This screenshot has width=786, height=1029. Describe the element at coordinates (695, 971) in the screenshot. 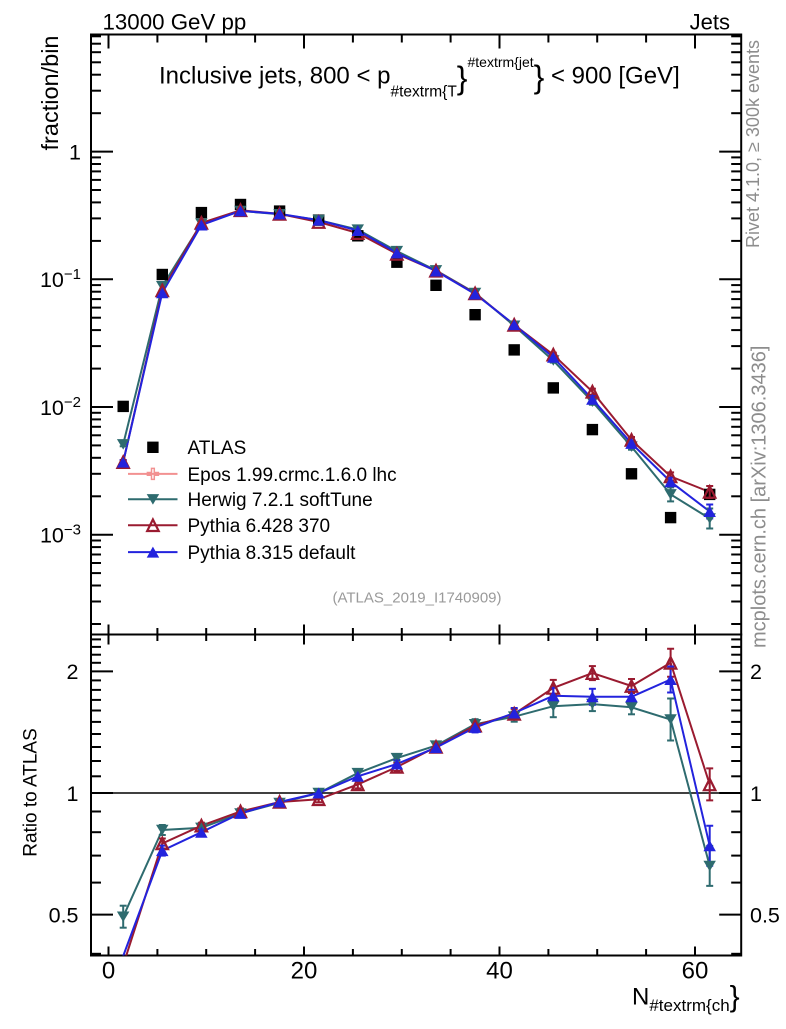

I see `svg-text: 60` at that location.